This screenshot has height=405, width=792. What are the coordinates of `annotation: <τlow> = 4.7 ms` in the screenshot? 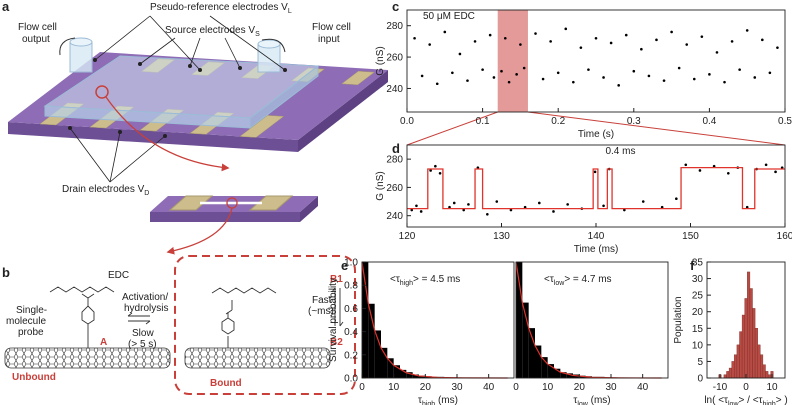 It's located at (578, 280).